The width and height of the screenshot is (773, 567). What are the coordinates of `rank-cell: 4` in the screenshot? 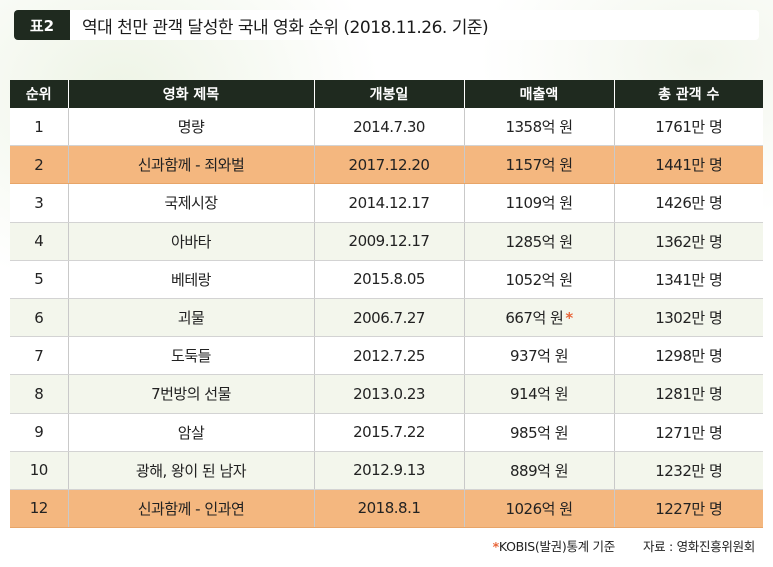 It's located at (39, 241).